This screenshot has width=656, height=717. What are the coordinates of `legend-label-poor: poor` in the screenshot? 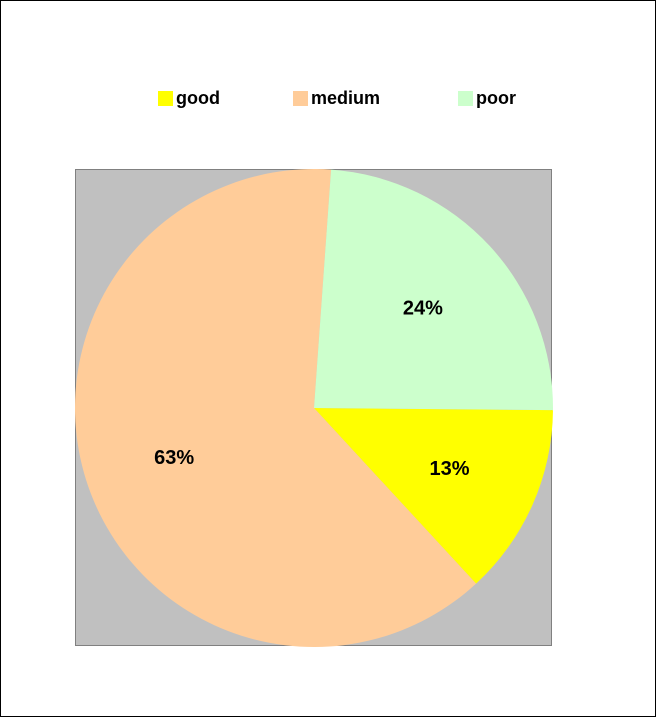 It's located at (496, 98).